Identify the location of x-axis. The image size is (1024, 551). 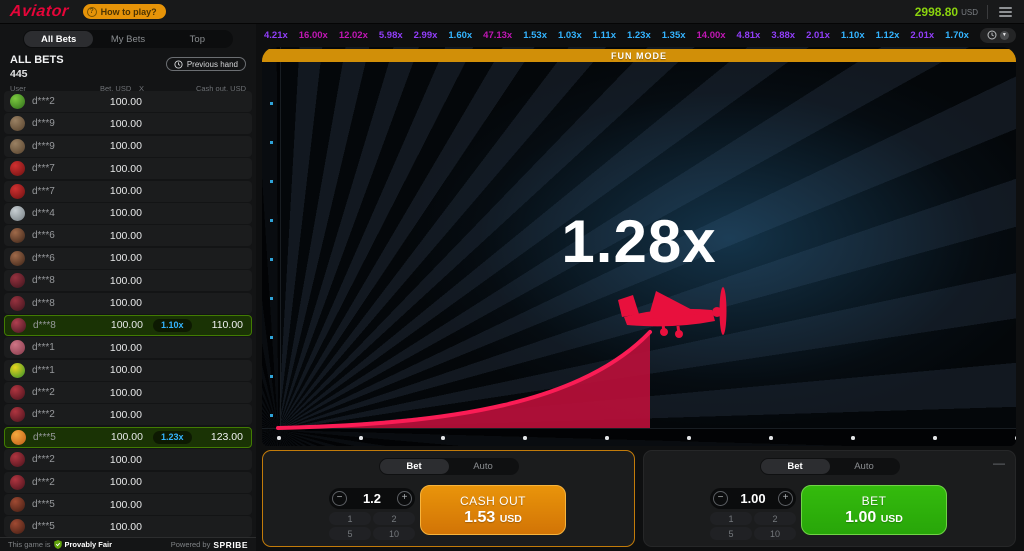
(639, 437).